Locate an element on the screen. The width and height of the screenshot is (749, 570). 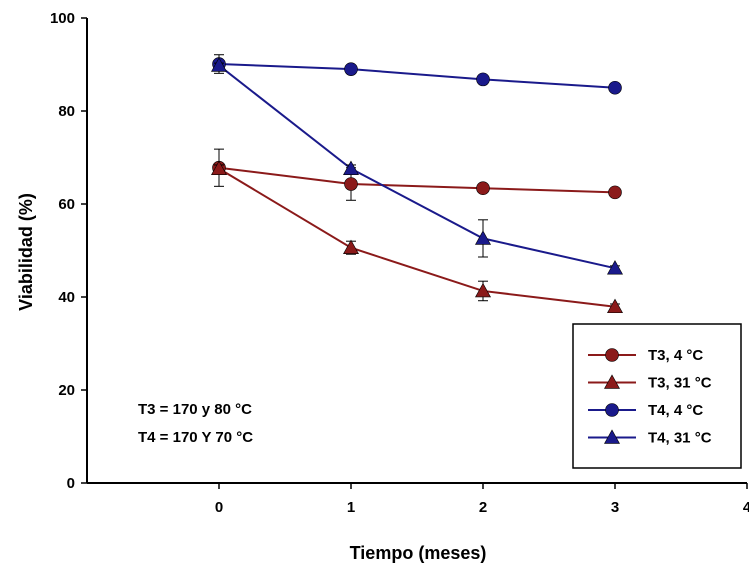
annotation-t3: T3 = 170 y 80 °C is located at coordinates (195, 409).